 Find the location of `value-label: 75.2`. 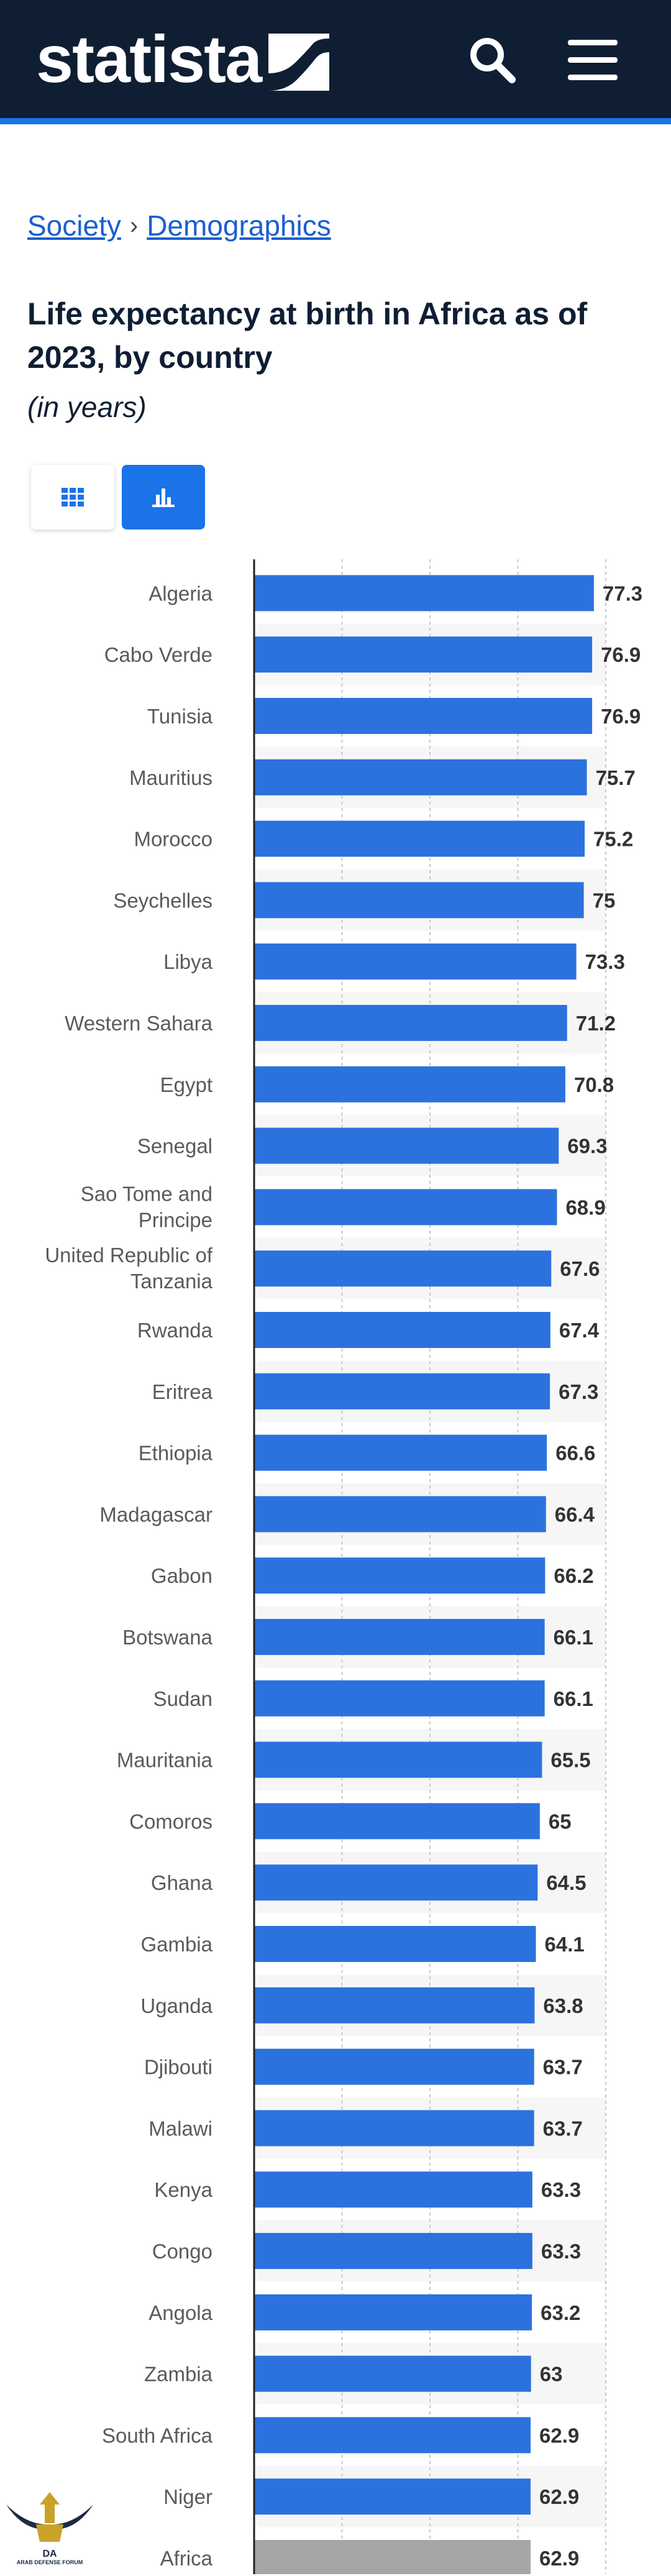

value-label: 75.2 is located at coordinates (613, 839).